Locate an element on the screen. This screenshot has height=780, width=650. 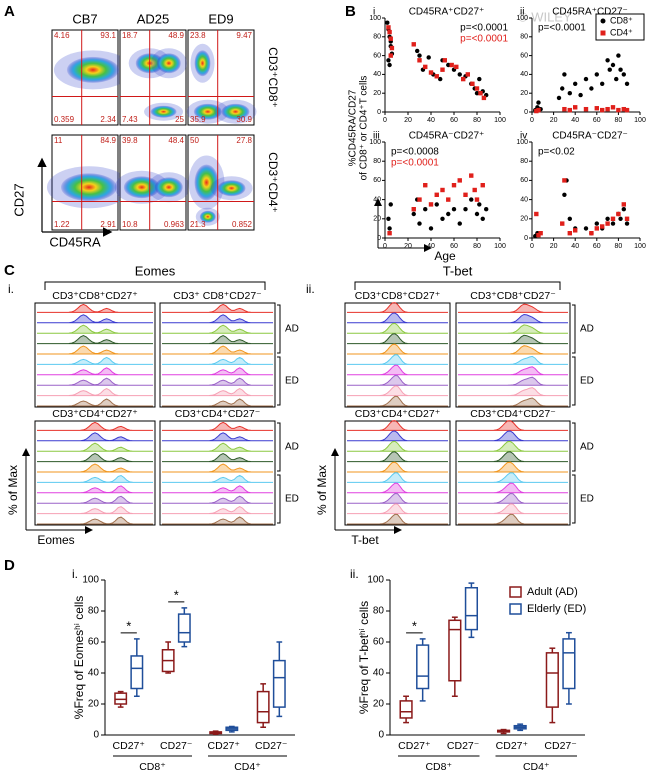
p-value: p=<0.0008 is located at coordinates (415, 152).